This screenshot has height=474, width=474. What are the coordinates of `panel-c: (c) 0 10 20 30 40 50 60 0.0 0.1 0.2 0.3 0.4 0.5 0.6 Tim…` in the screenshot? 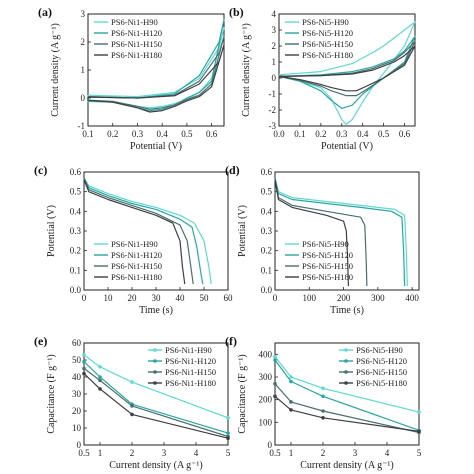 It's located at (133, 239).